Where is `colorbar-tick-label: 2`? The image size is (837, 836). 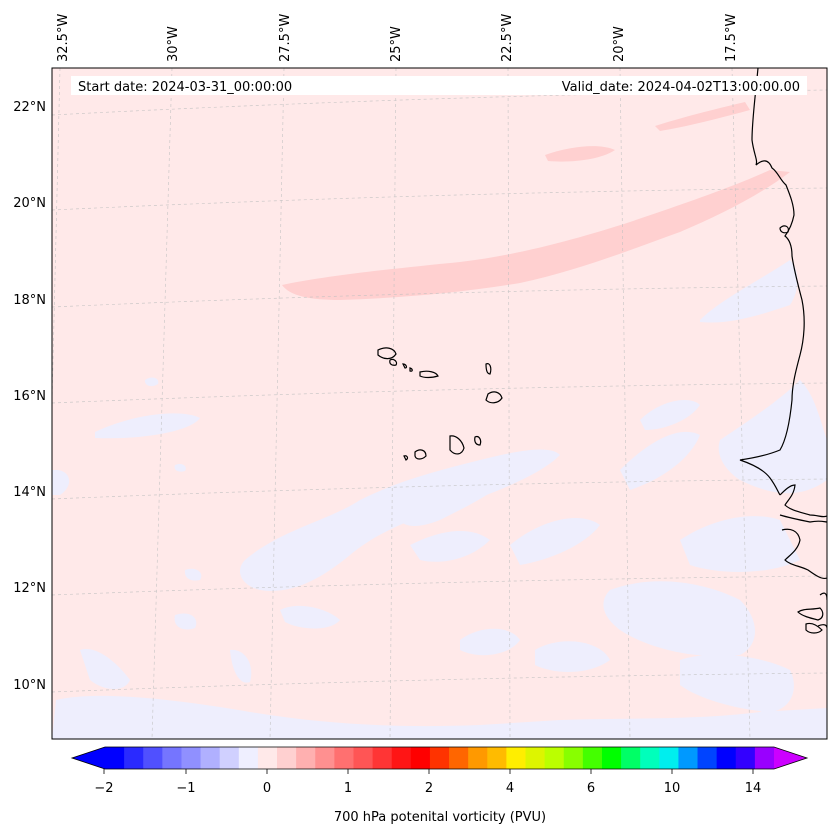 colorbar-tick-label: 2 is located at coordinates (429, 788).